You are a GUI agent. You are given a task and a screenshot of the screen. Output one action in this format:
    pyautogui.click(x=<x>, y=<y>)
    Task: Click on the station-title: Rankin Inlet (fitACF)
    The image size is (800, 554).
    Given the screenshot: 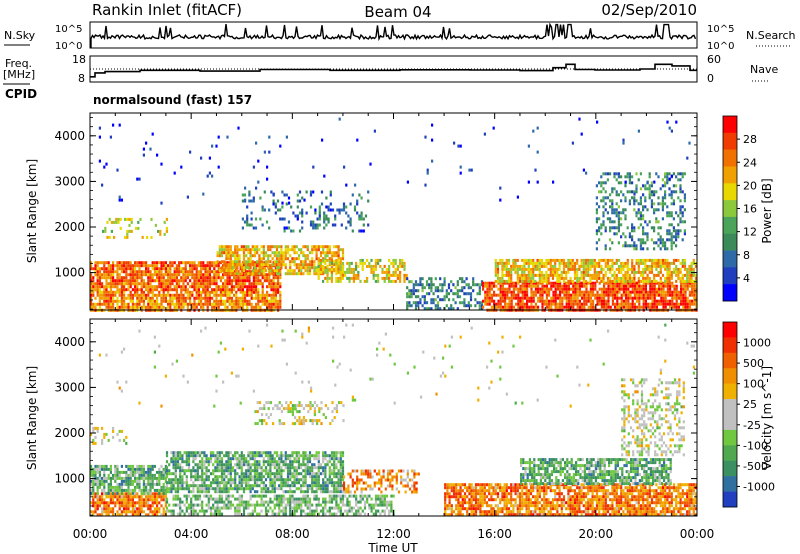 What is the action you would take?
    pyautogui.click(x=167, y=10)
    